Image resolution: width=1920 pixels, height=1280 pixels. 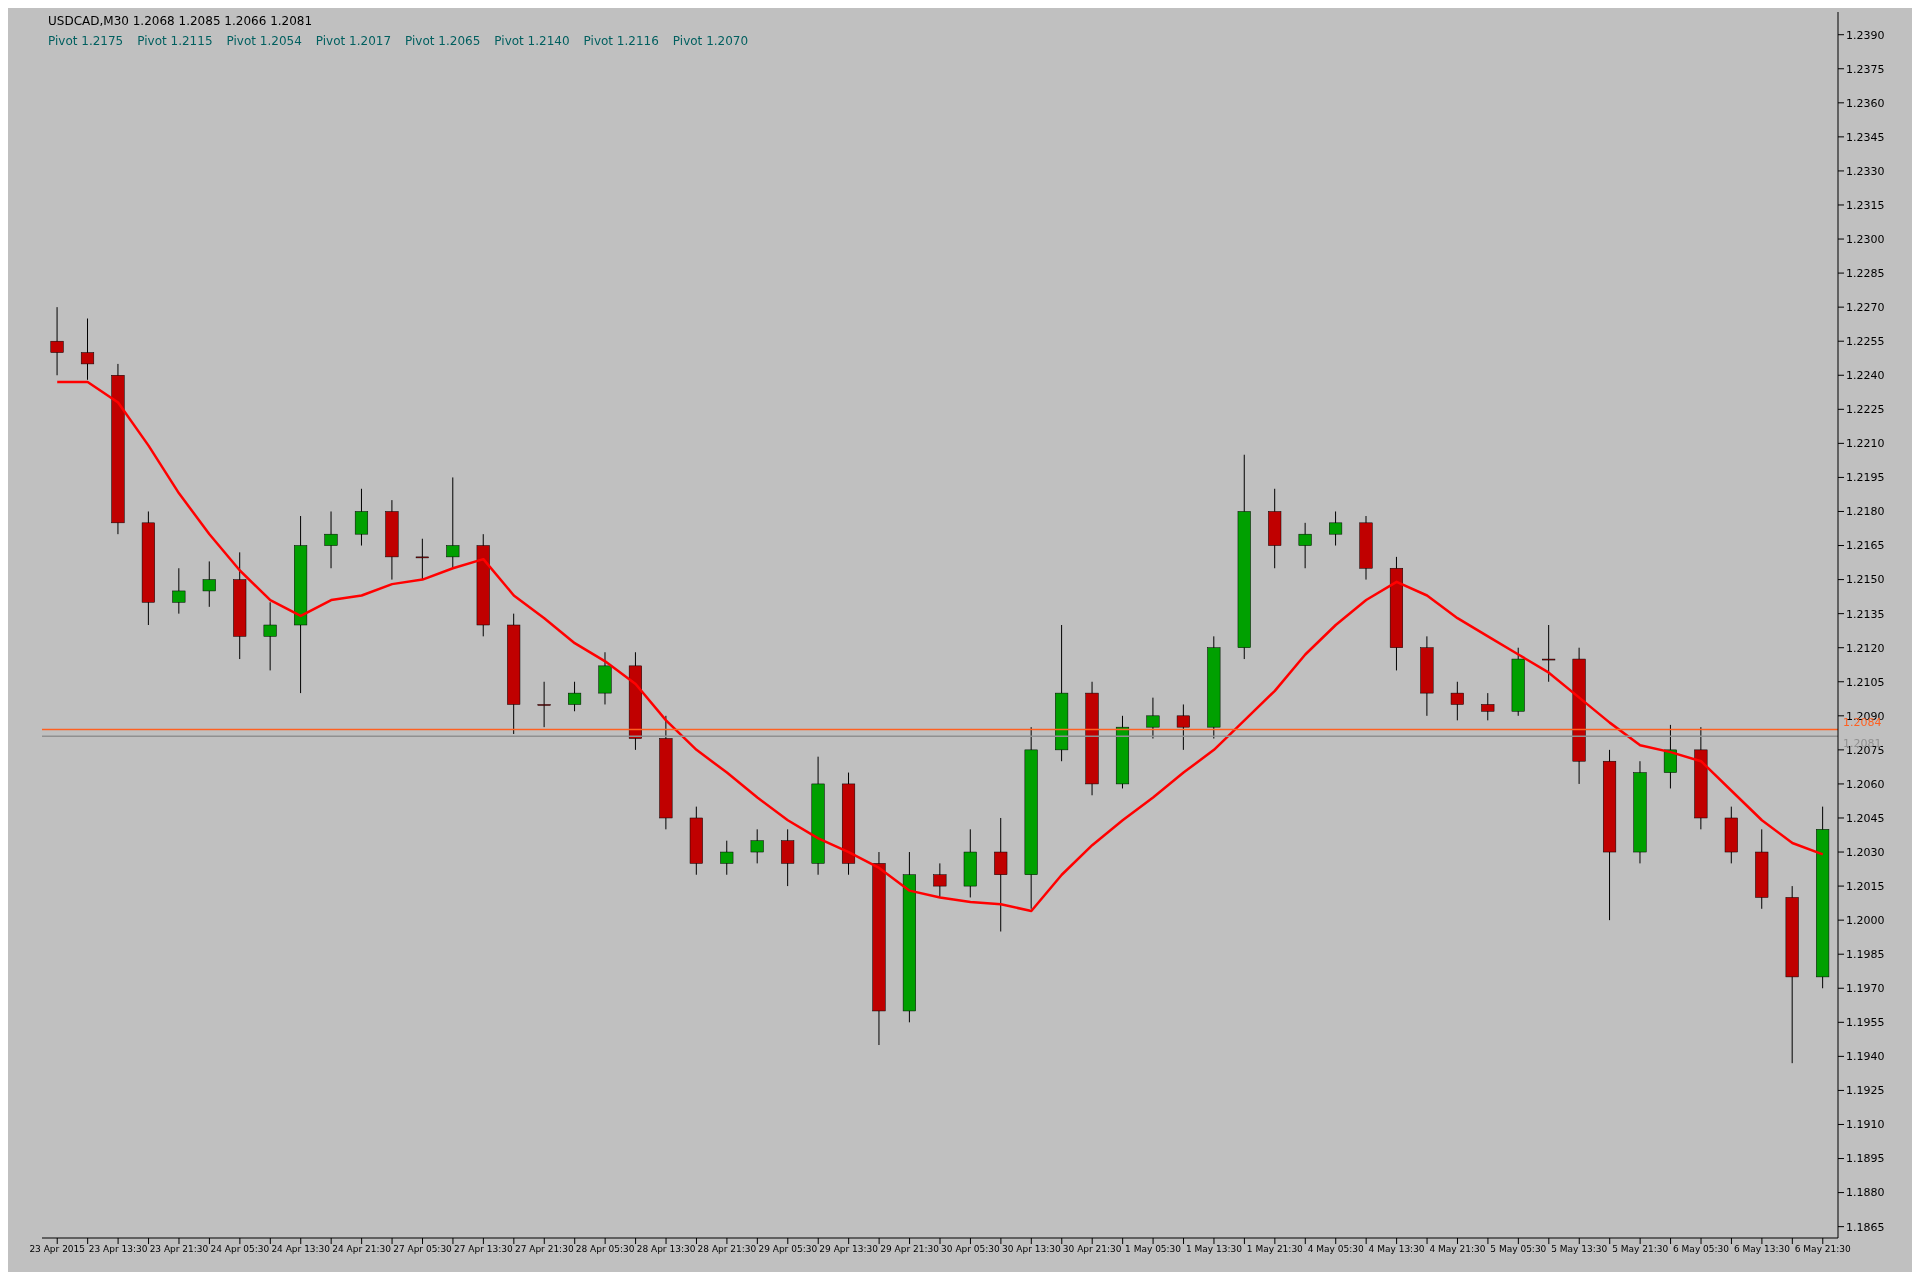 What do you see at coordinates (532, 41) in the screenshot?
I see `annotation: Pivot 1.2140` at bounding box center [532, 41].